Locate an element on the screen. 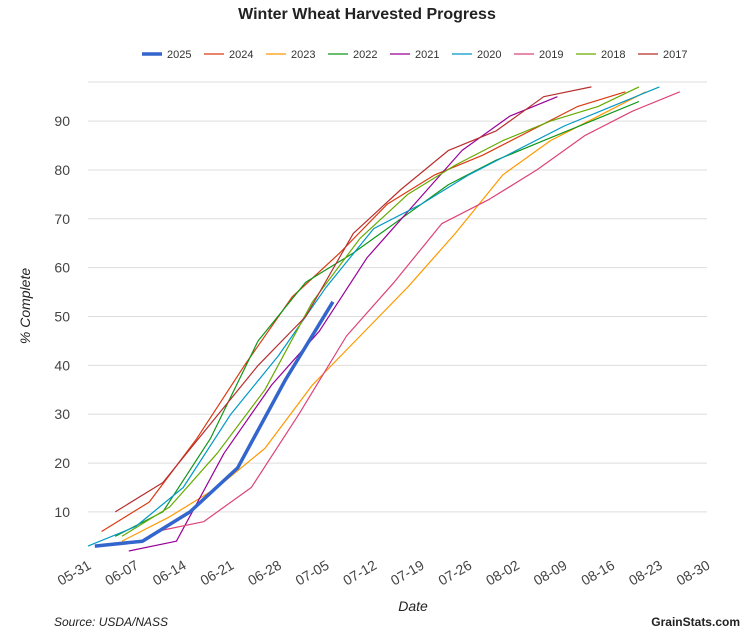  y-axis-ticks: 10 20 30 40 50 60 70 80 90 is located at coordinates (62, 316).